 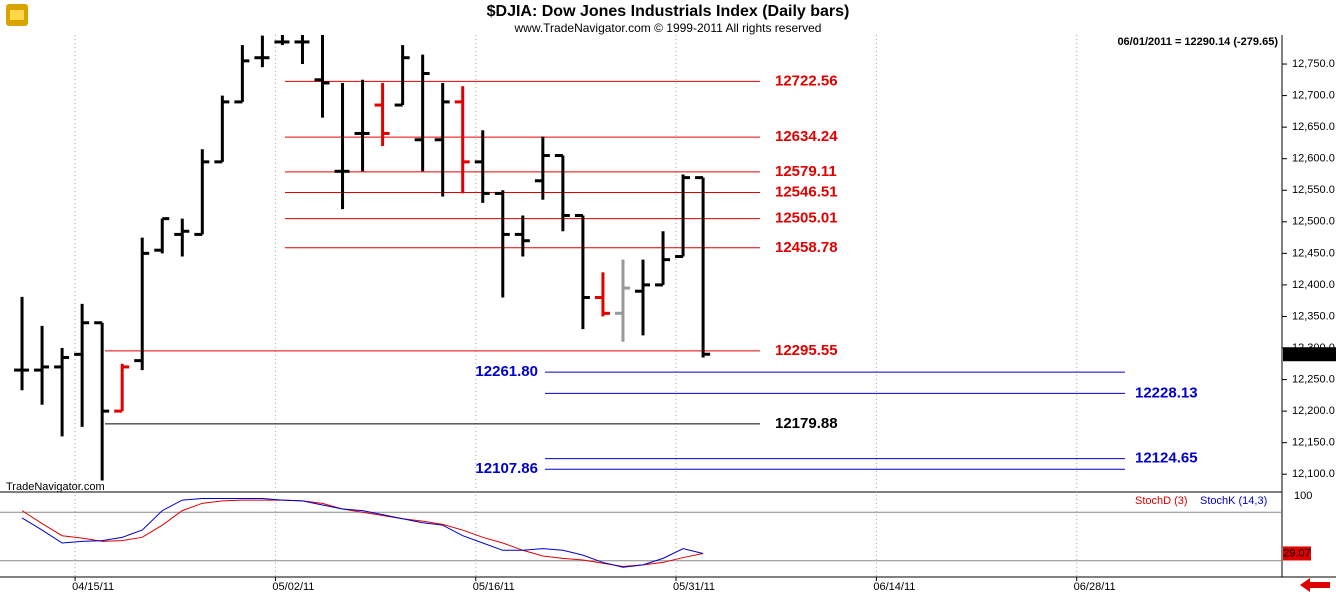 I want to click on level-label: 12505.01, so click(x=806, y=218).